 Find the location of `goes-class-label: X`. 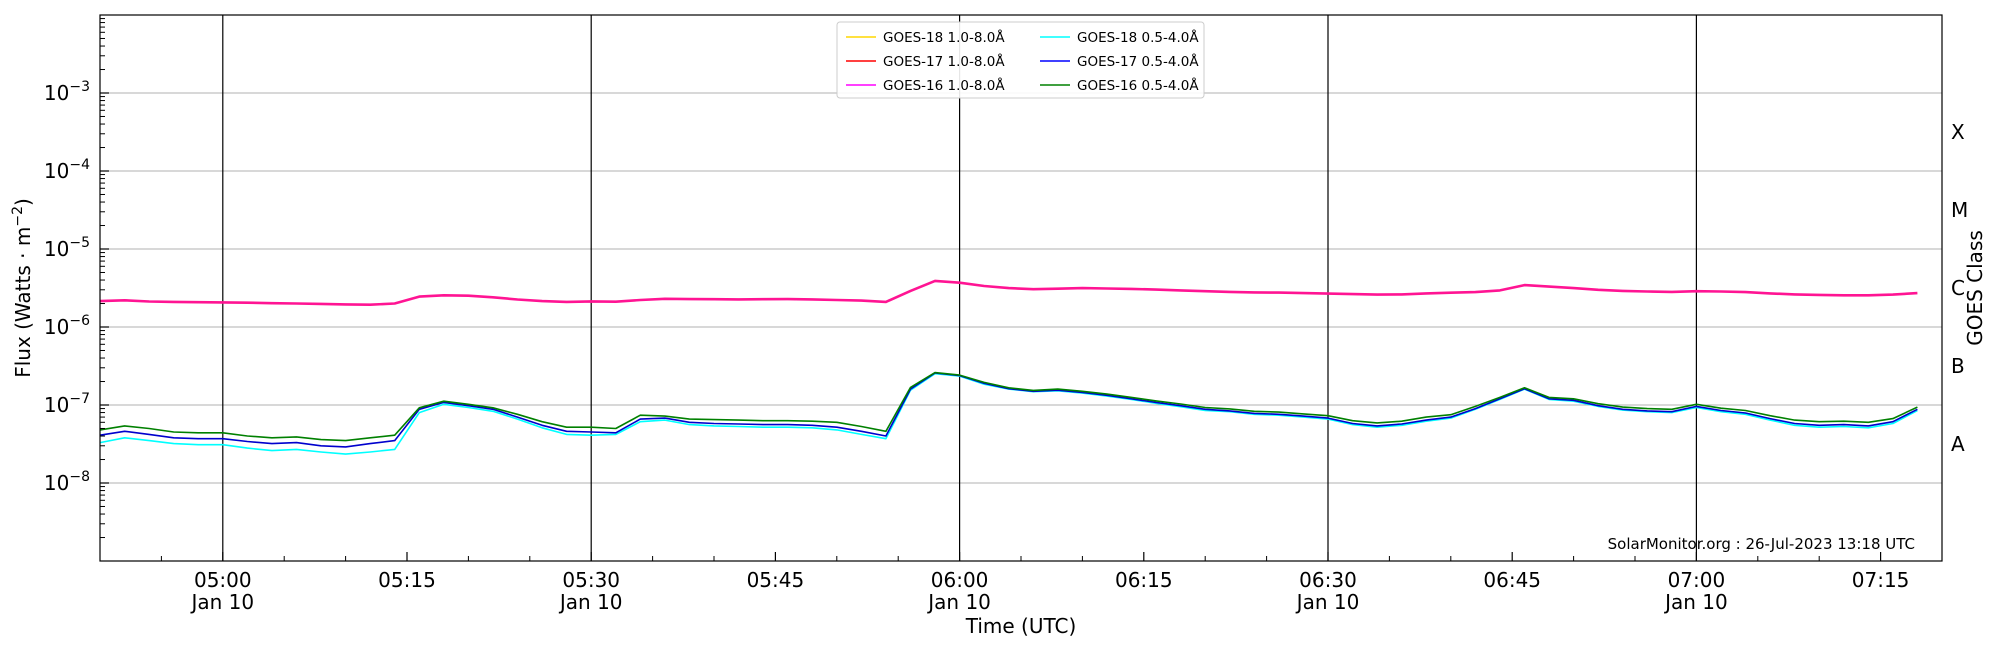

goes-class-label: X is located at coordinates (1958, 132).